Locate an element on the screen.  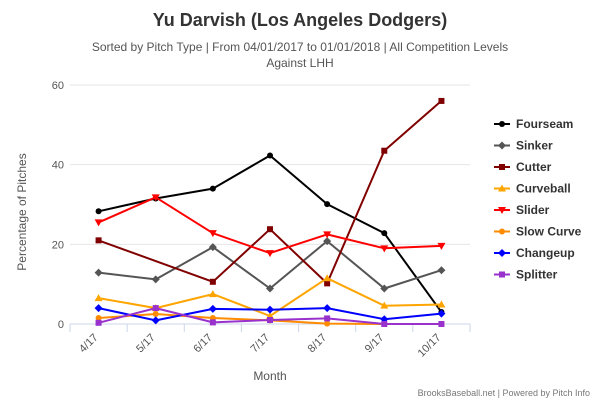
y-axis-title: Percentage of Pitches is located at coordinates (22, 211).